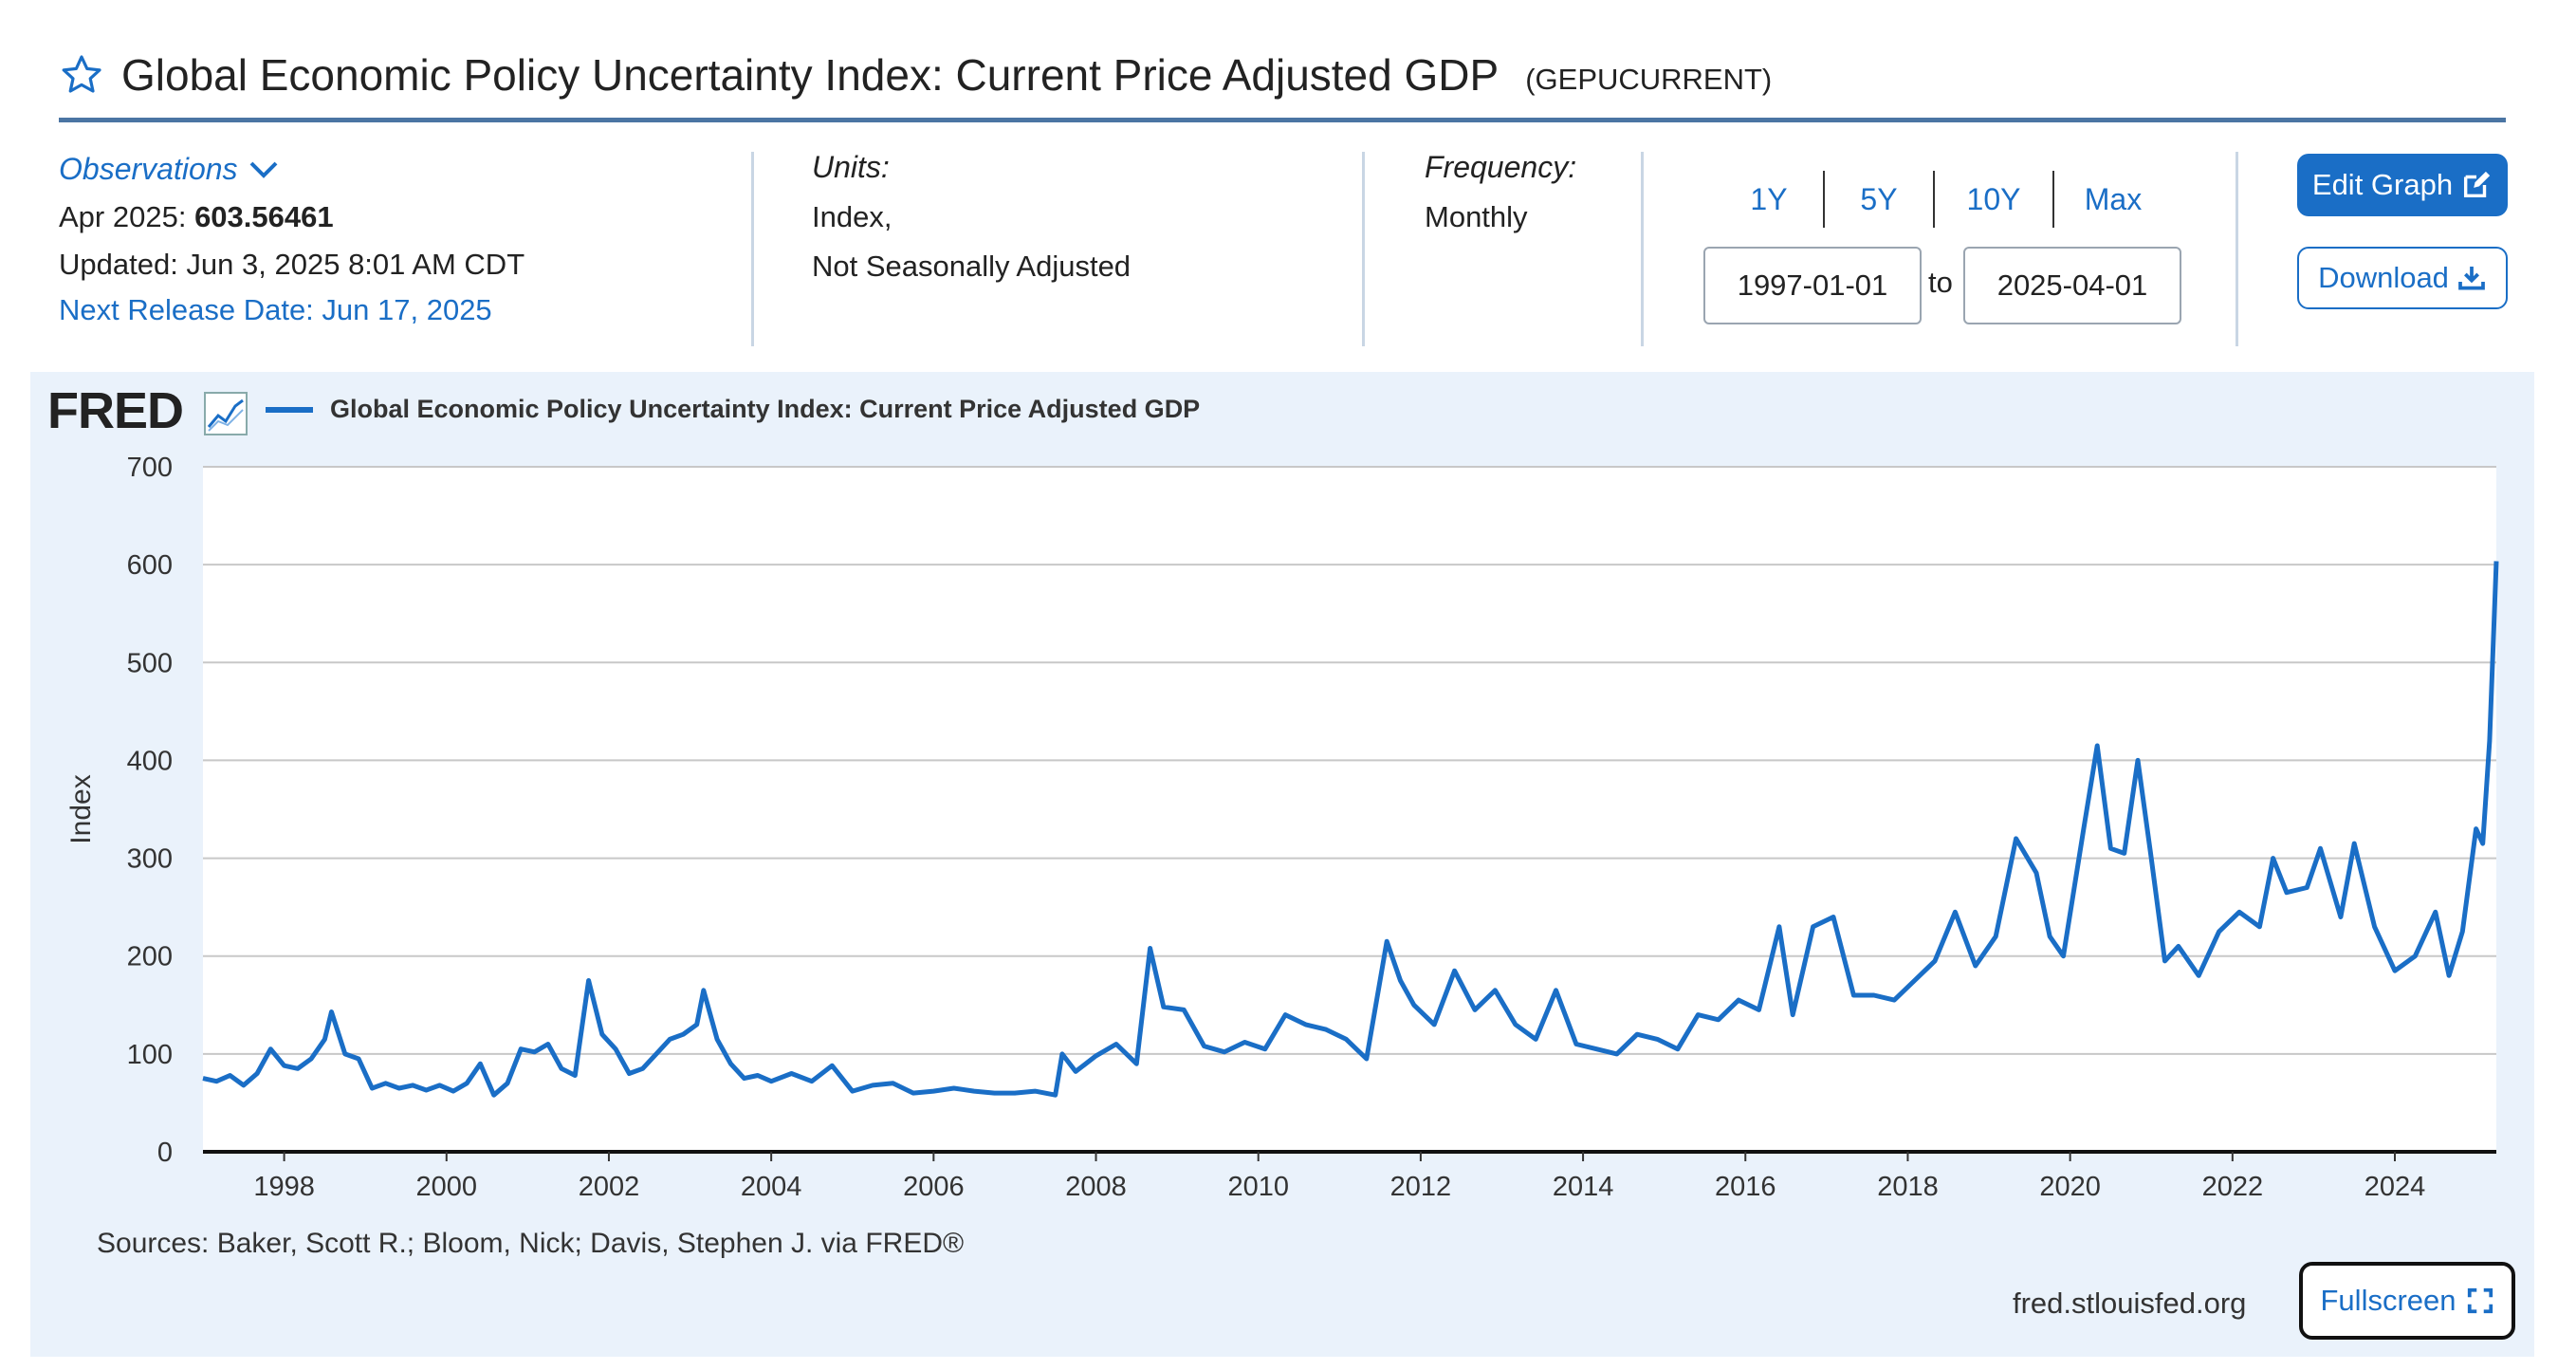  I want to click on range-max-button: Max, so click(2113, 198).